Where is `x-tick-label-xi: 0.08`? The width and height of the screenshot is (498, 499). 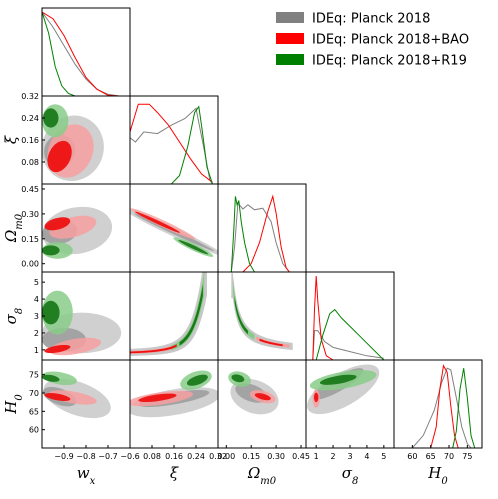 x-tick-label-xi: 0.08 is located at coordinates (152, 456).